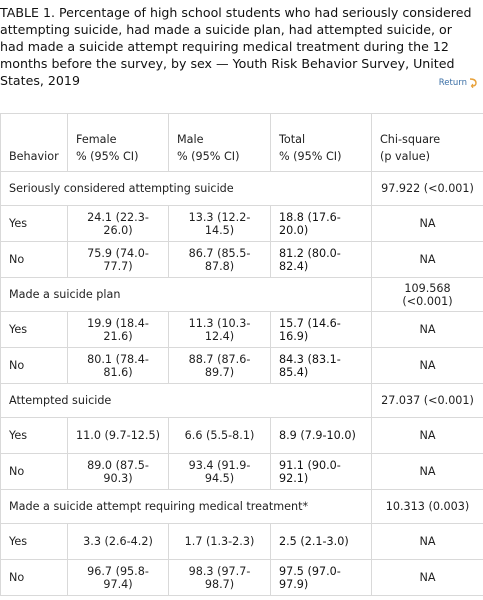 This screenshot has height=600, width=483. What do you see at coordinates (219, 142) in the screenshot?
I see `header-male: Male% (95% CI)` at bounding box center [219, 142].